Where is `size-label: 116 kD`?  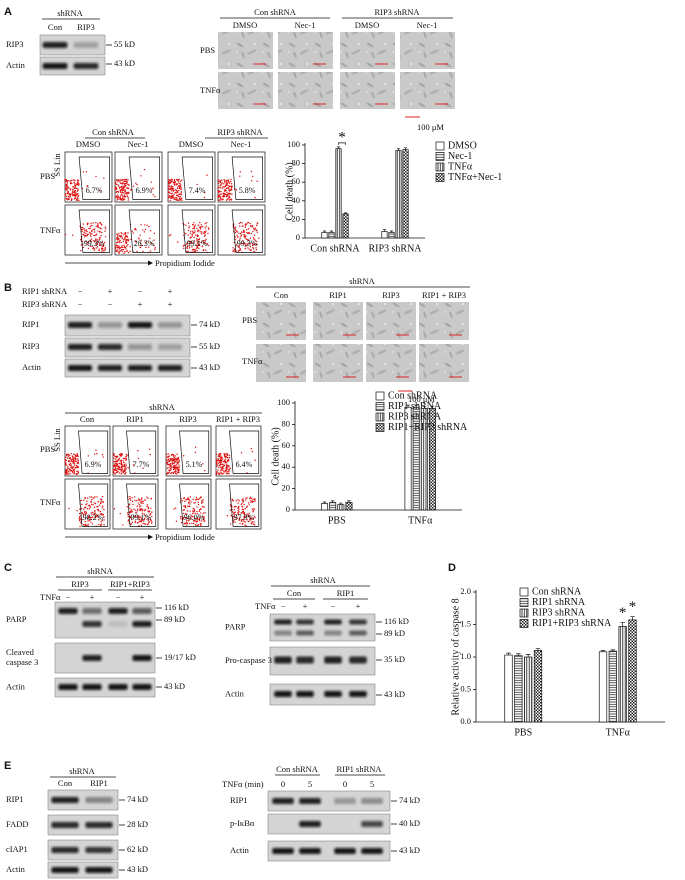
size-label: 116 kD is located at coordinates (396, 621).